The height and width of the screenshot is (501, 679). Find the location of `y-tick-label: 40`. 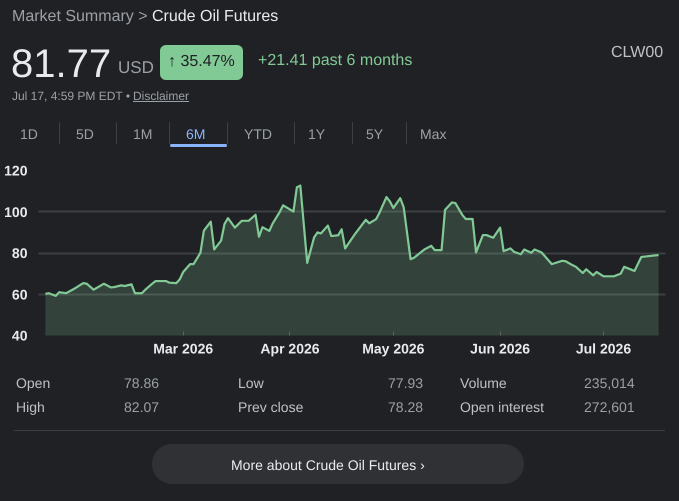

y-tick-label: 40 is located at coordinates (20, 336).